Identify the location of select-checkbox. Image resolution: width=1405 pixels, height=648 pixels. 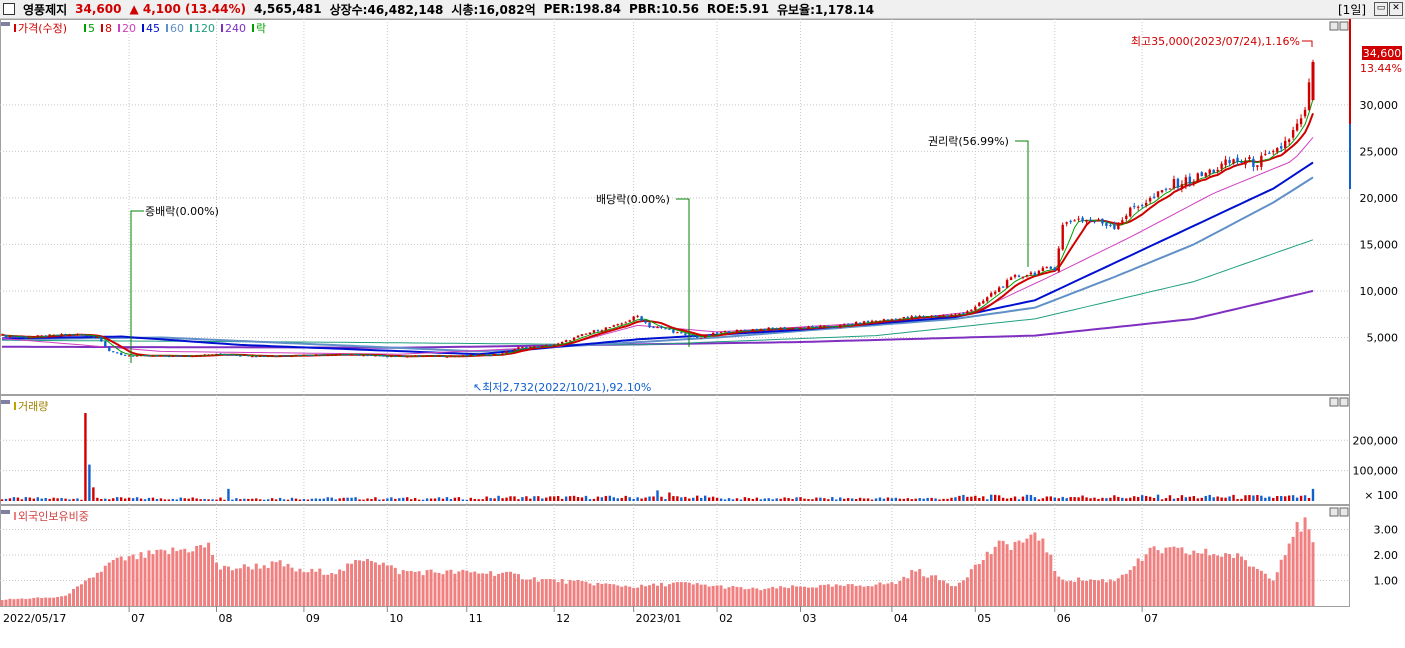
(9, 9).